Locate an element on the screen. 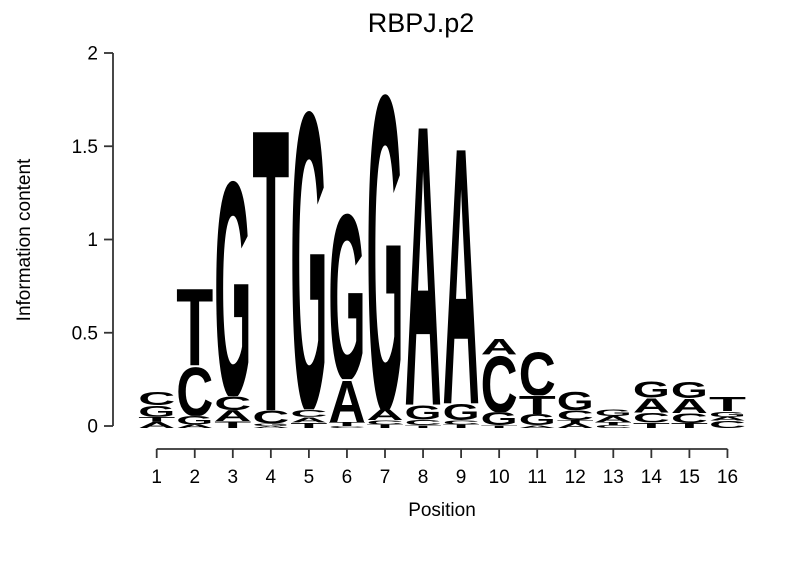  x-tick-label: 15 is located at coordinates (689, 477).